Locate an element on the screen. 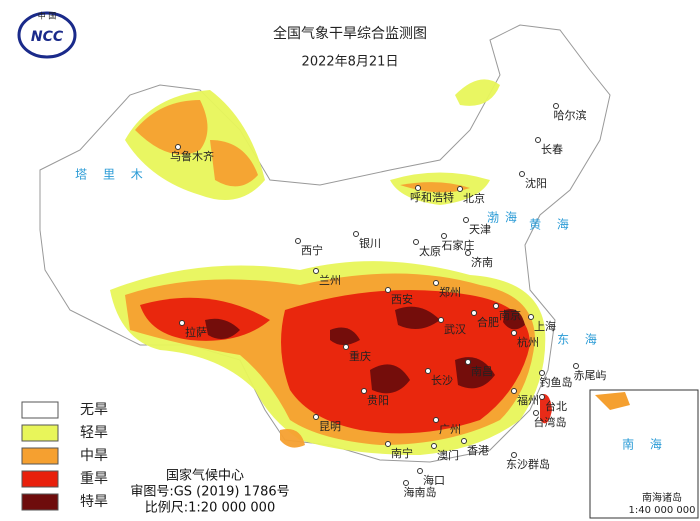 Image resolution: width=700 pixels, height=521 pixels. inset-land is located at coordinates (612, 401).